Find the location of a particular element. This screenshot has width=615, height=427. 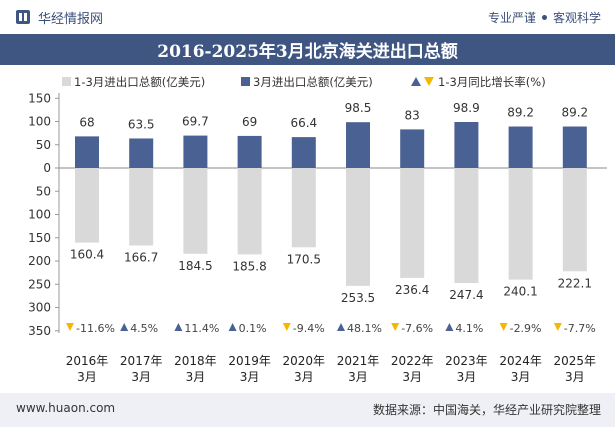

header-tags: 专业严谨 客观科学 is located at coordinates (544, 17).